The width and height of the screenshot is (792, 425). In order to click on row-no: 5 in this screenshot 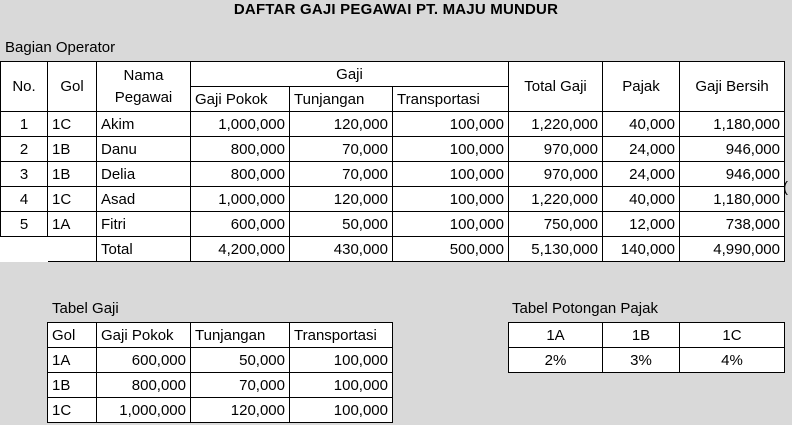, I will do `click(24, 224)`.